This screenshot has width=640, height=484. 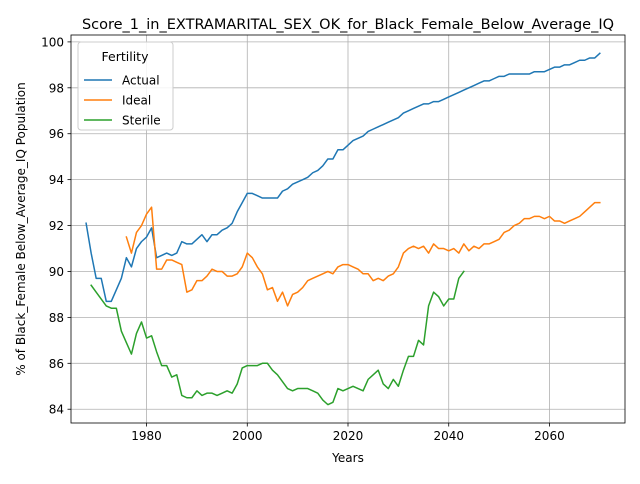 I want to click on x-tick-label: 2020, so click(x=348, y=436).